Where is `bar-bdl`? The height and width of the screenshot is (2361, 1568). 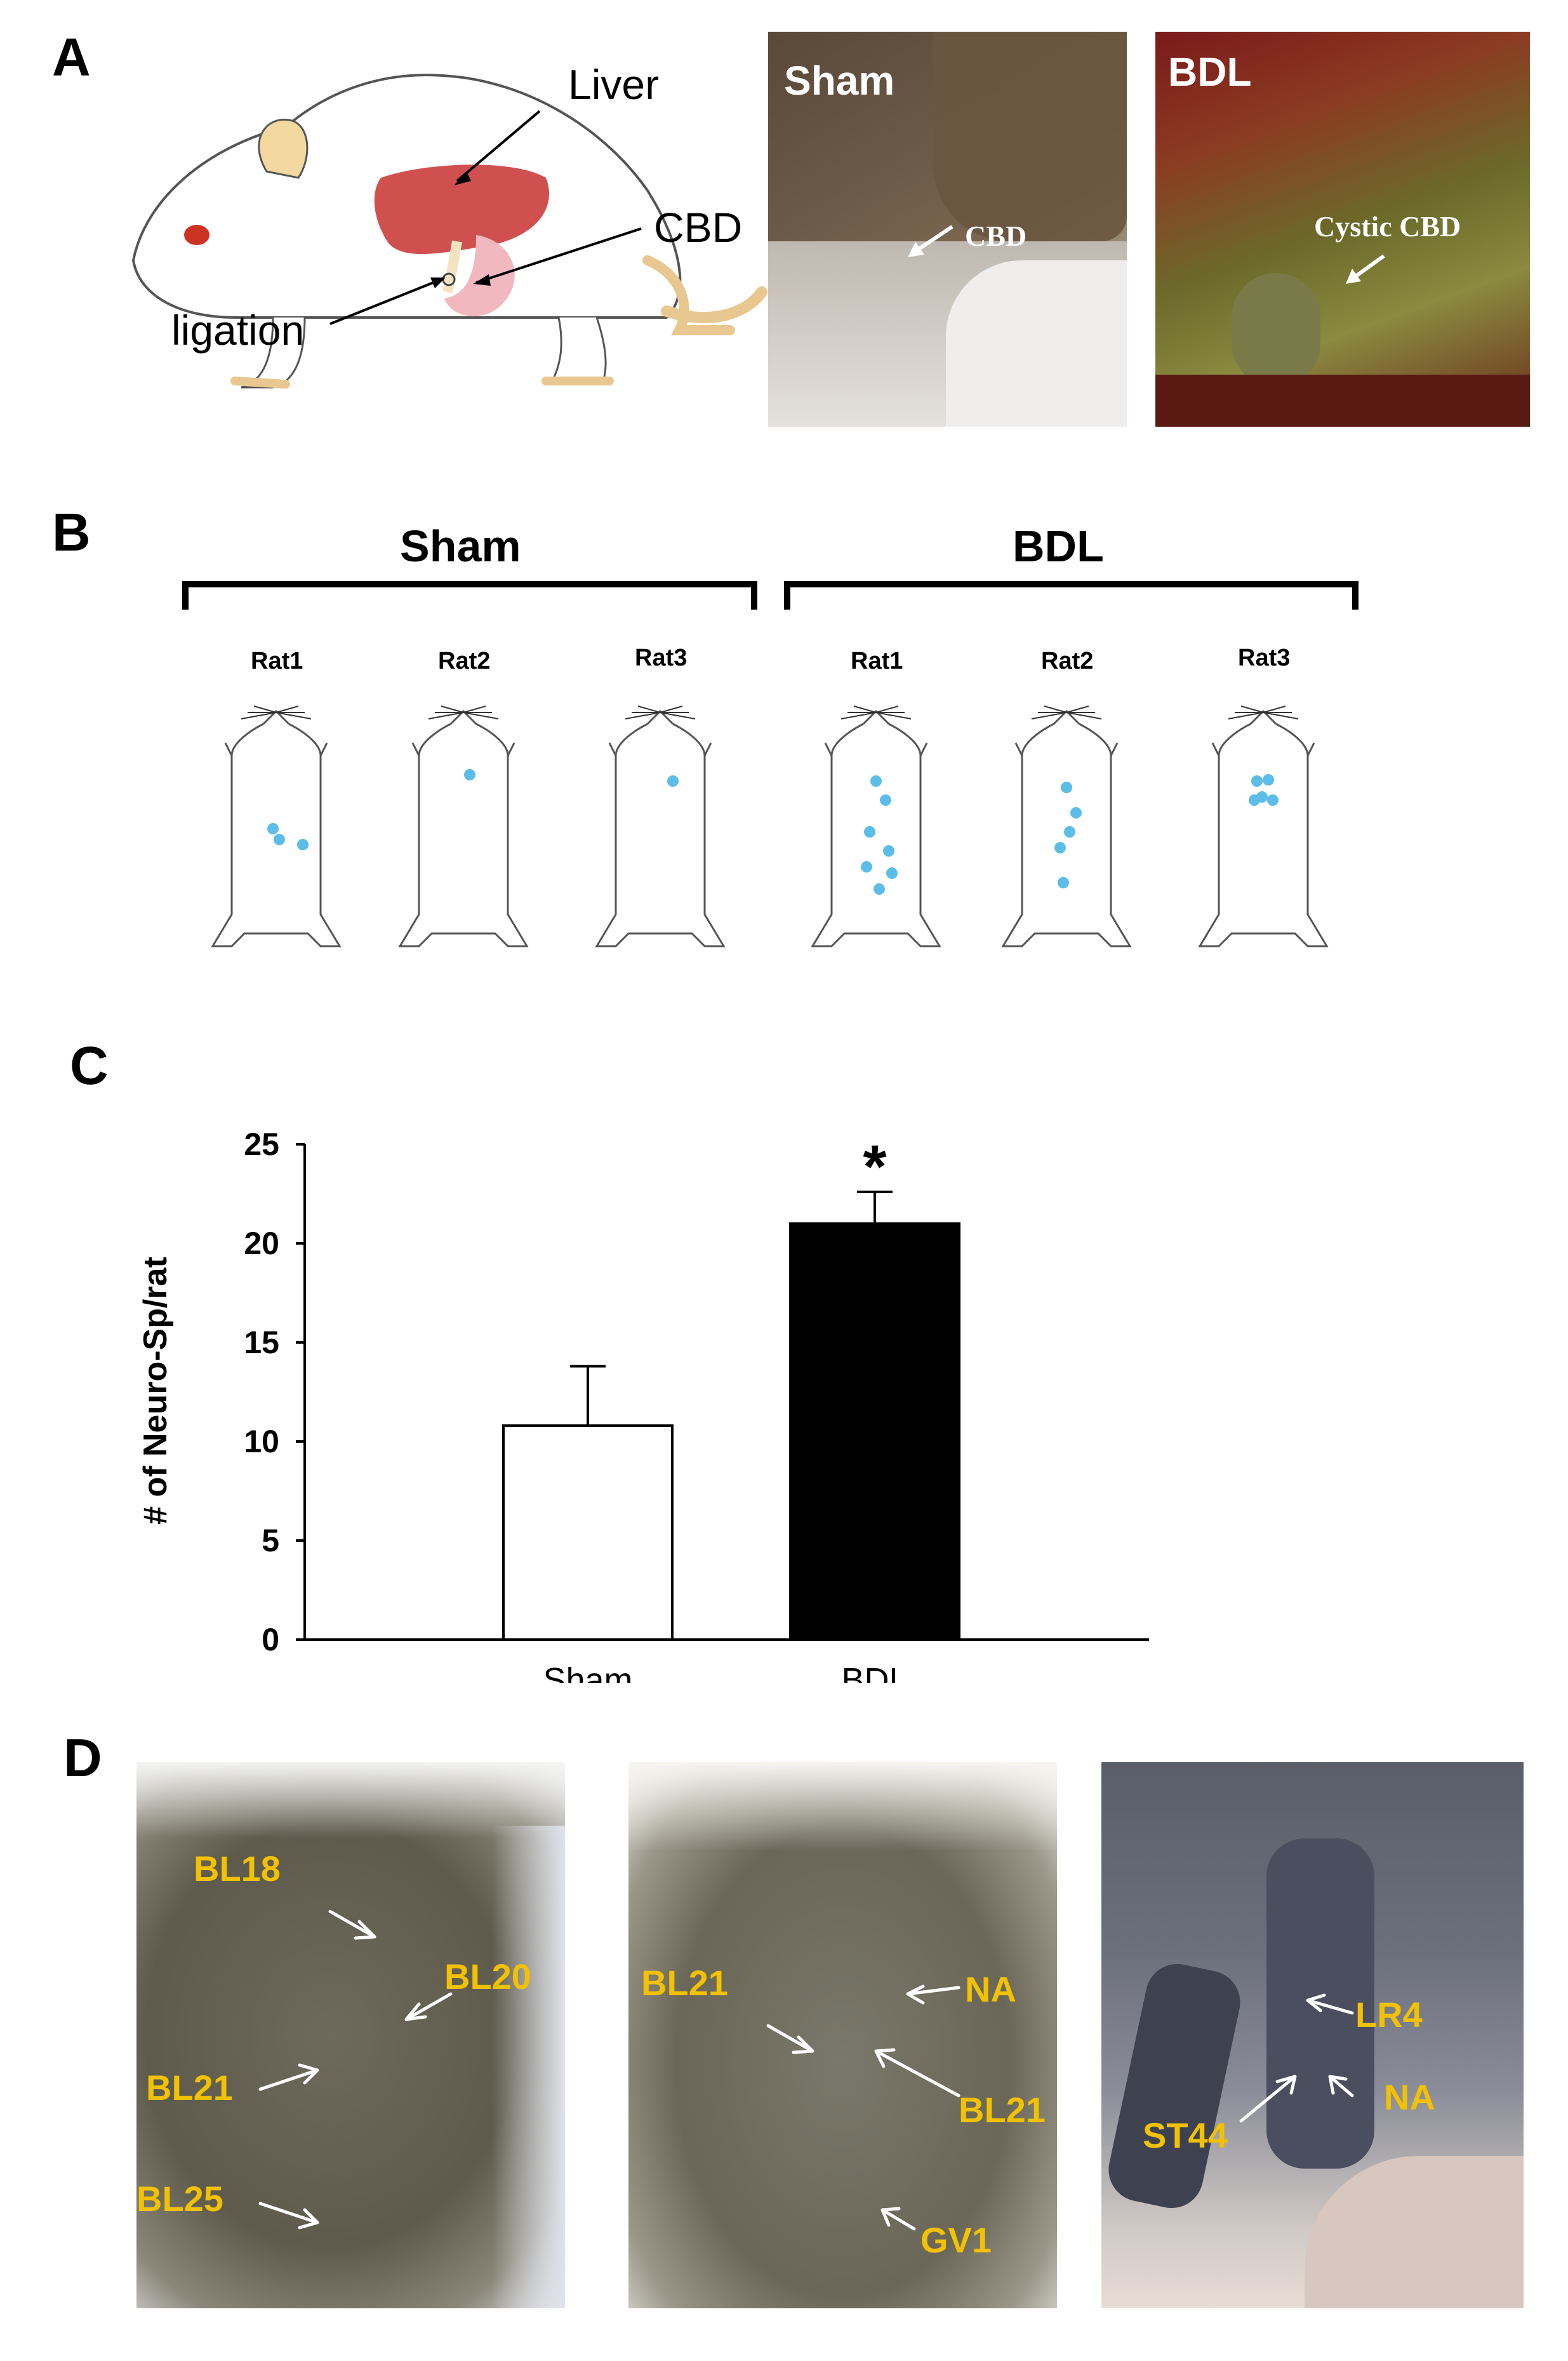
bar-bdl is located at coordinates (875, 1432).